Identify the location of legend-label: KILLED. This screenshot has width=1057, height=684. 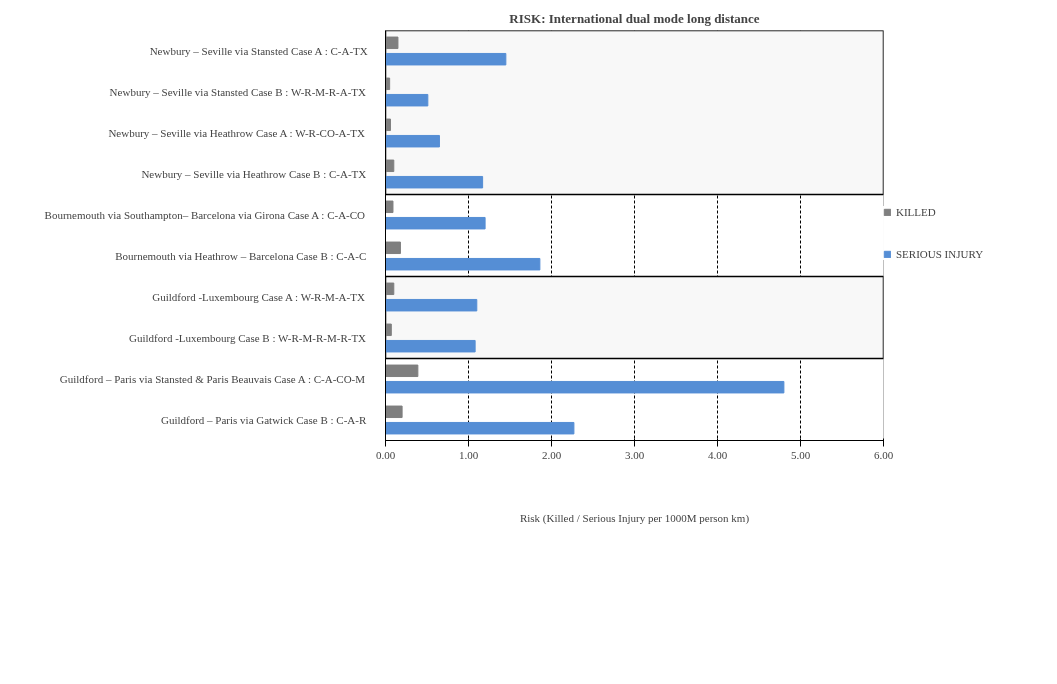
(916, 212).